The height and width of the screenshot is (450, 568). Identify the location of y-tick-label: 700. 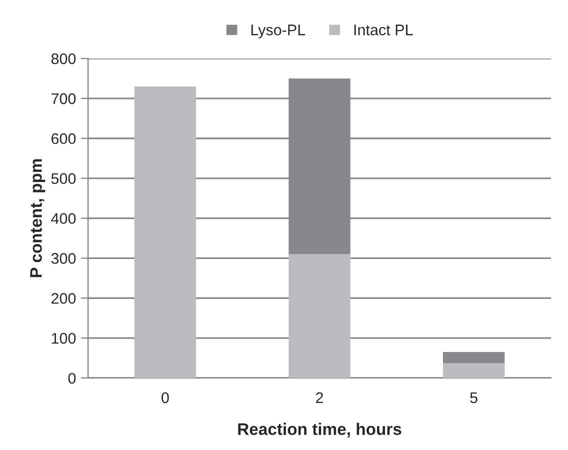
(64, 98).